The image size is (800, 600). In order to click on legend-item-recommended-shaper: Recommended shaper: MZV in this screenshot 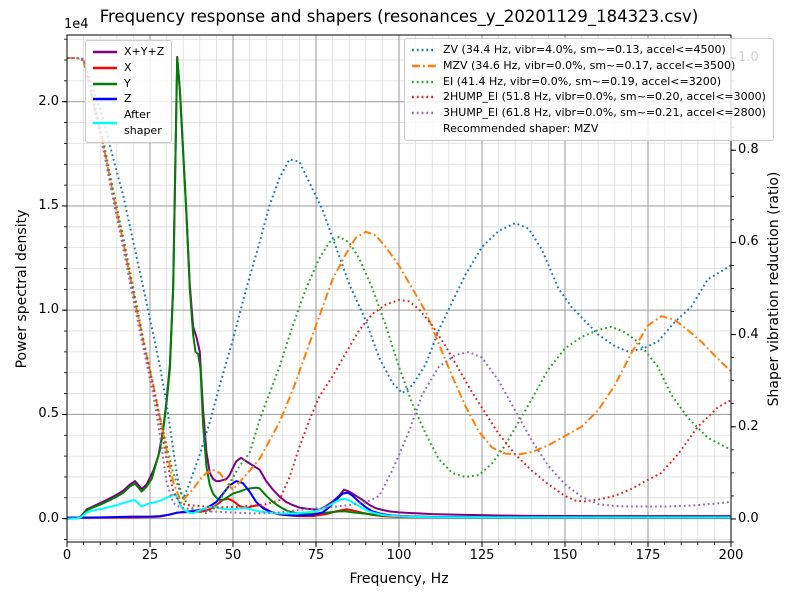, I will do `click(588, 129)`.